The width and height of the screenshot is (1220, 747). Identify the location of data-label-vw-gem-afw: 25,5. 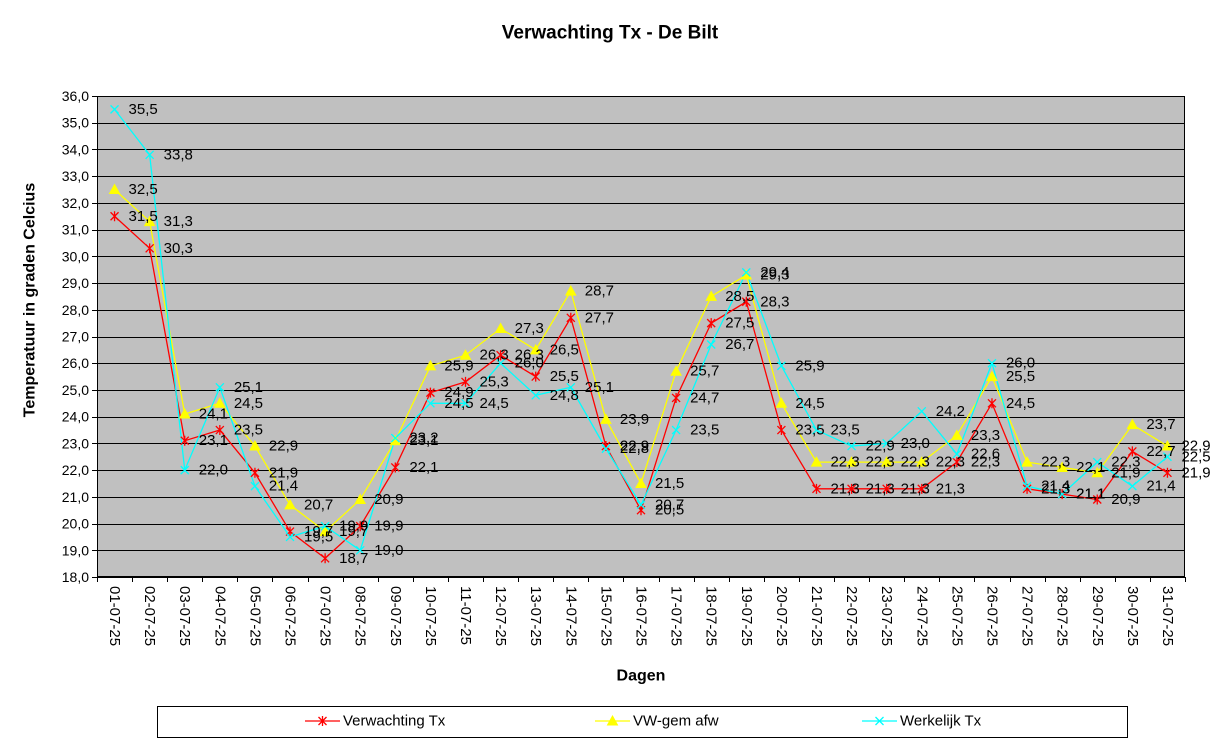
(1020, 376).